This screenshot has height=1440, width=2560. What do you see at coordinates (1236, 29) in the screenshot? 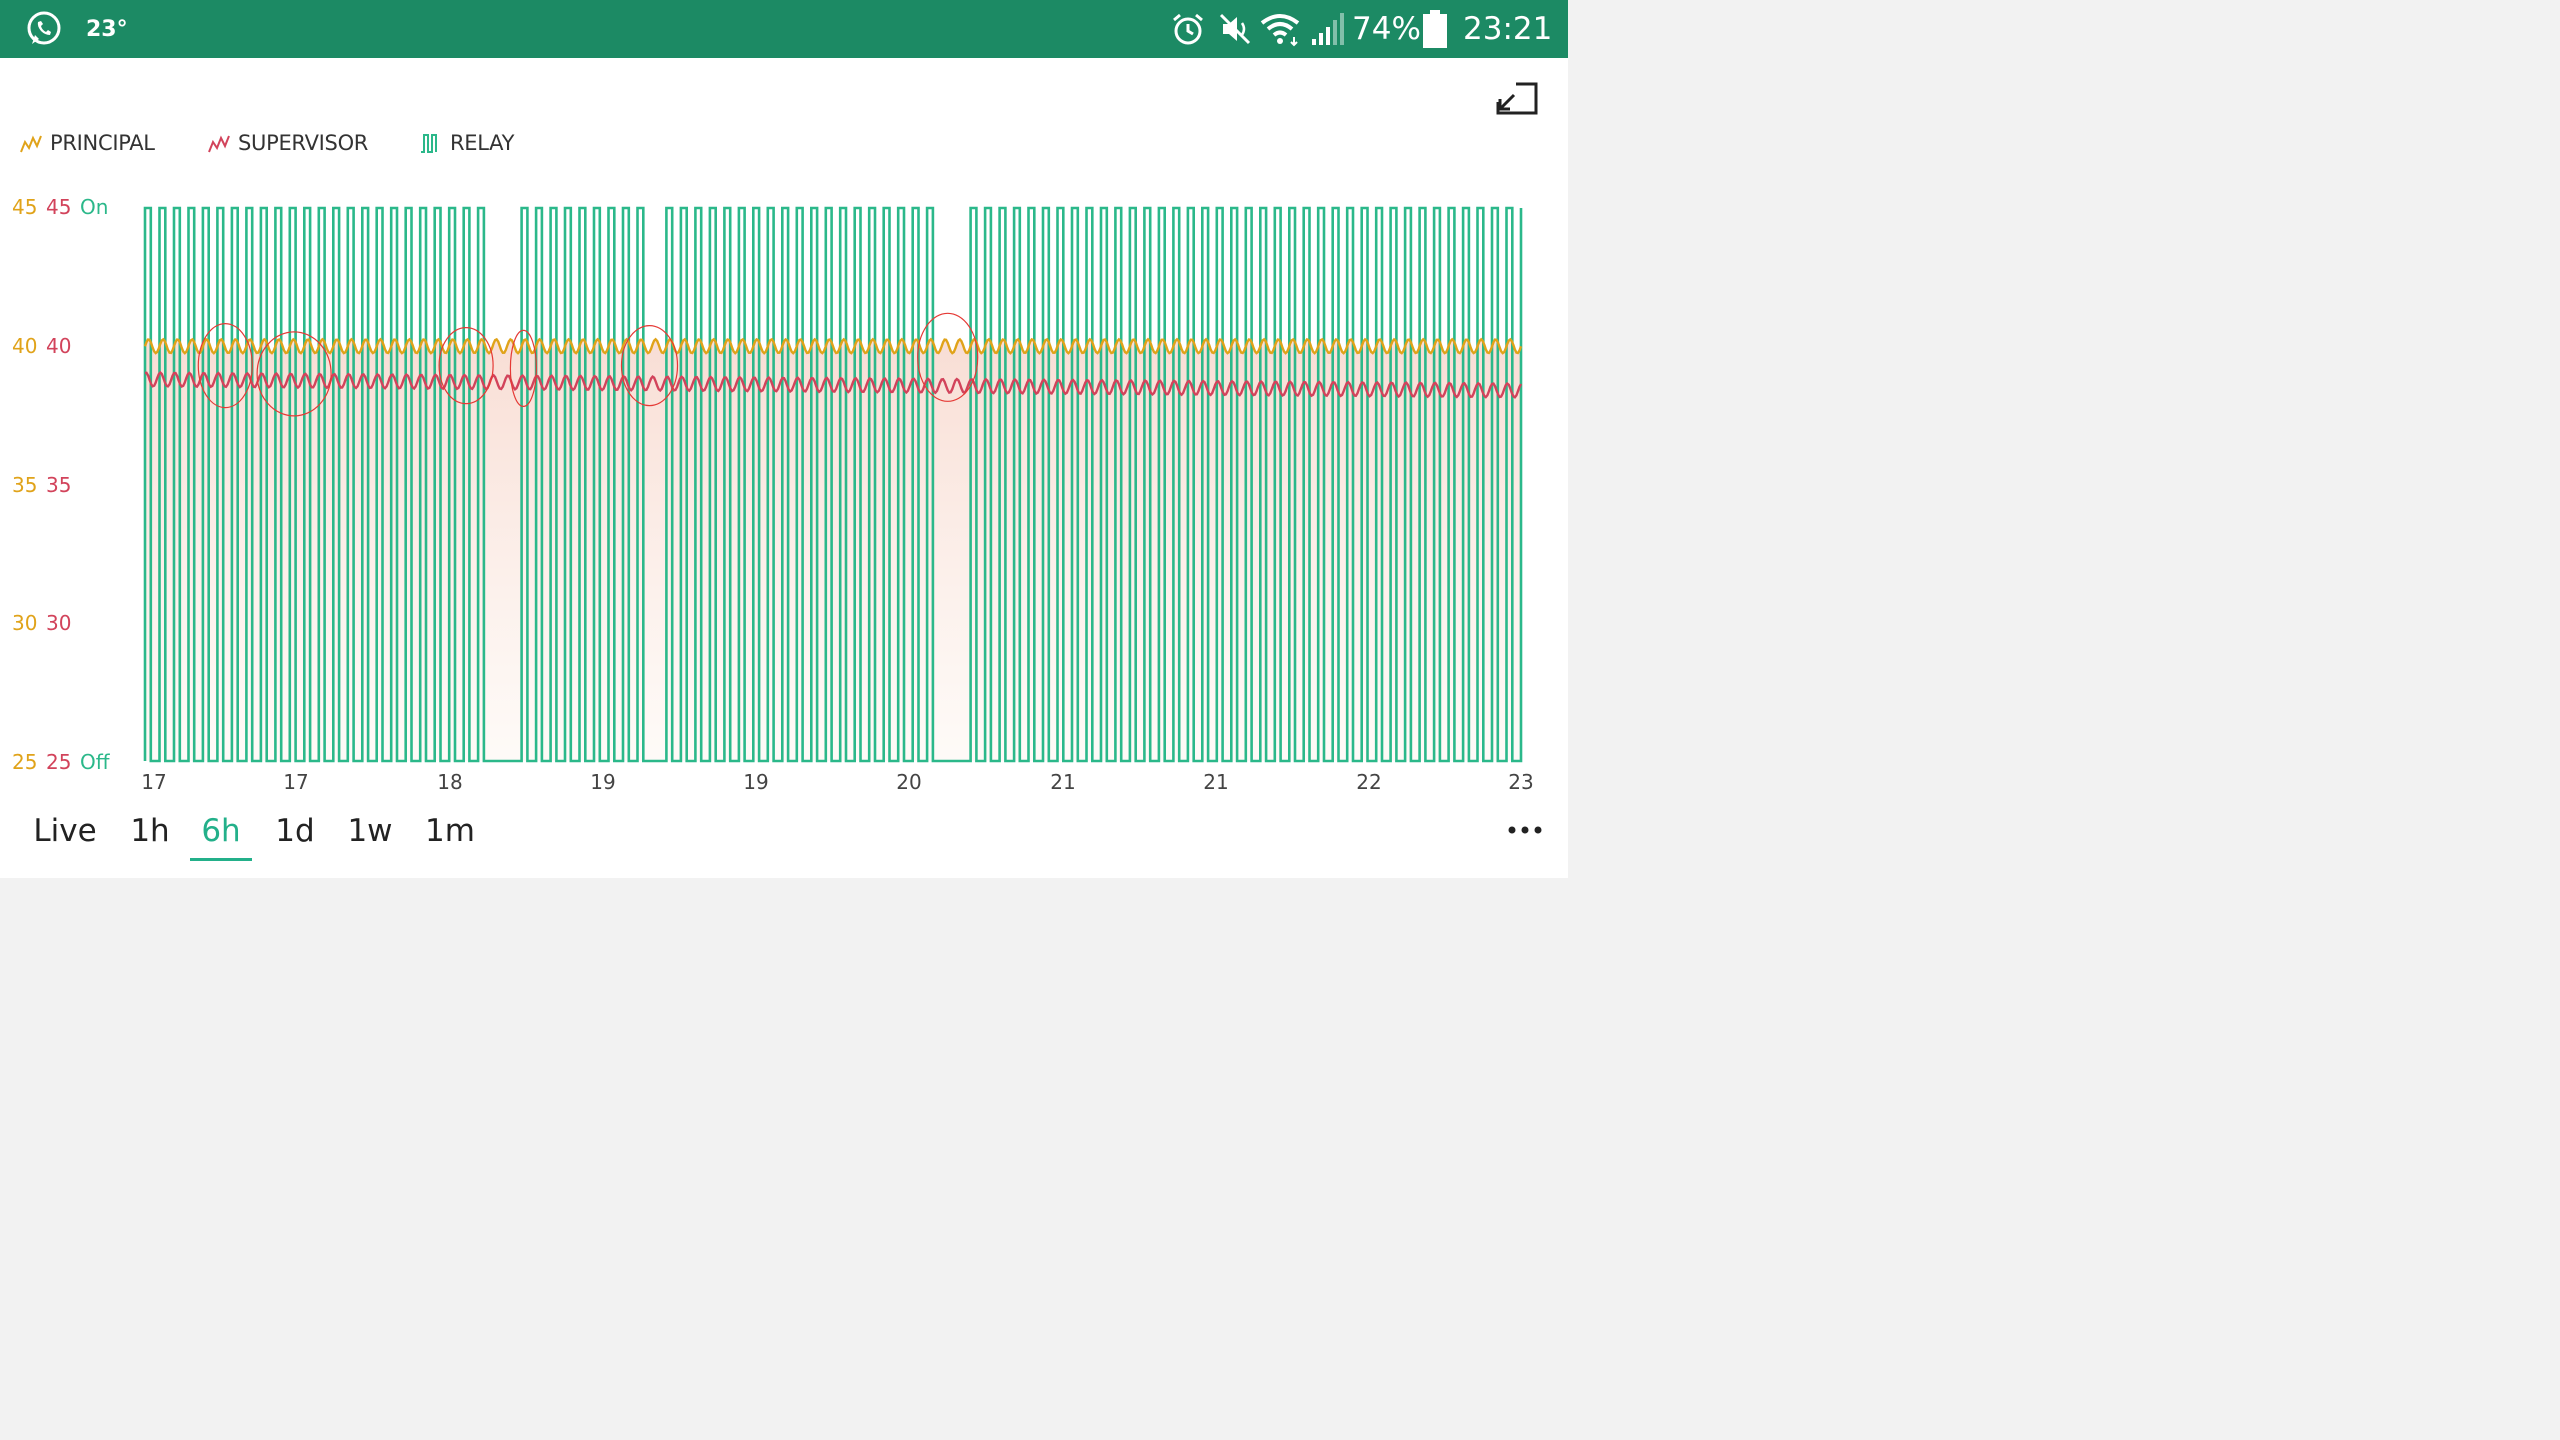
I see `mute-icon` at bounding box center [1236, 29].